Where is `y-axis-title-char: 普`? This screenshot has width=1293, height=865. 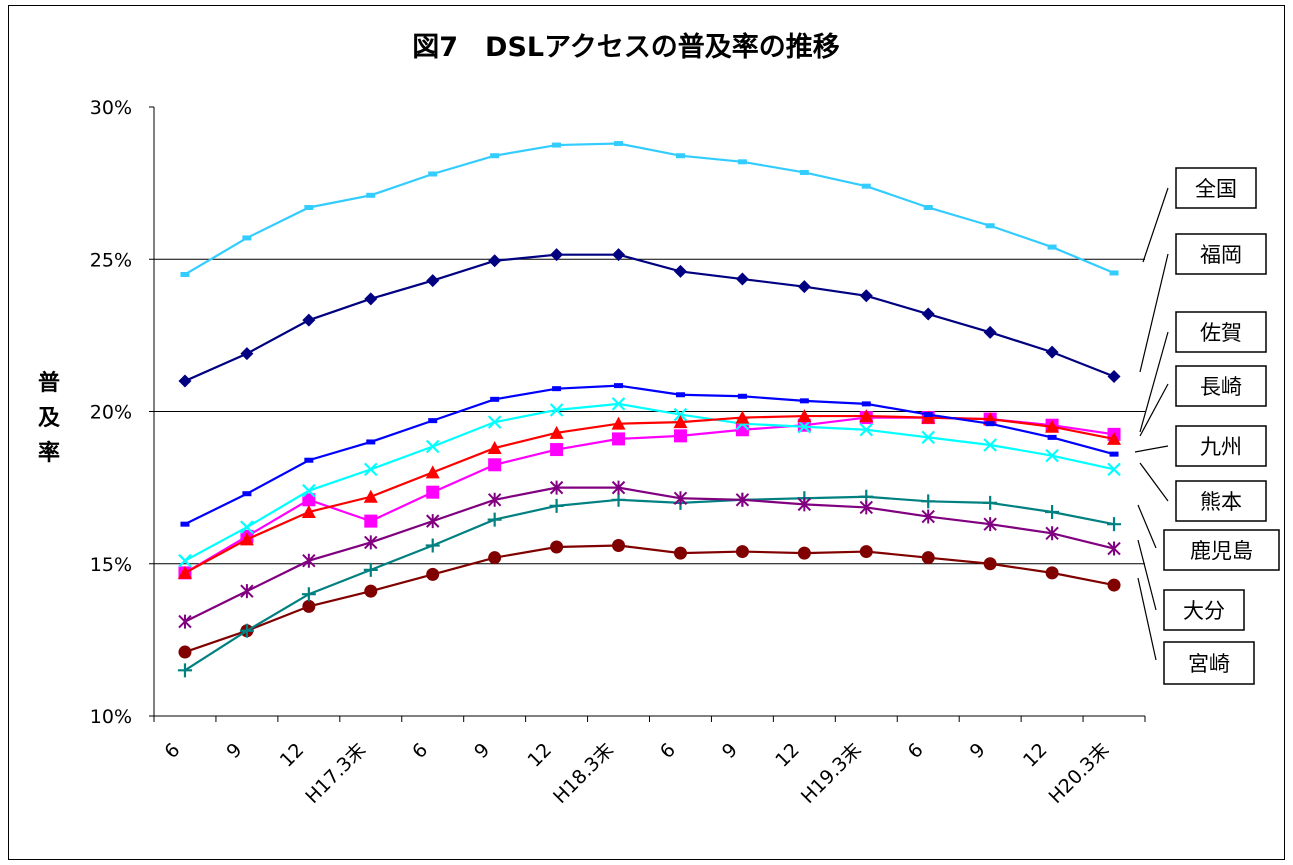 y-axis-title-char: 普 is located at coordinates (49, 383).